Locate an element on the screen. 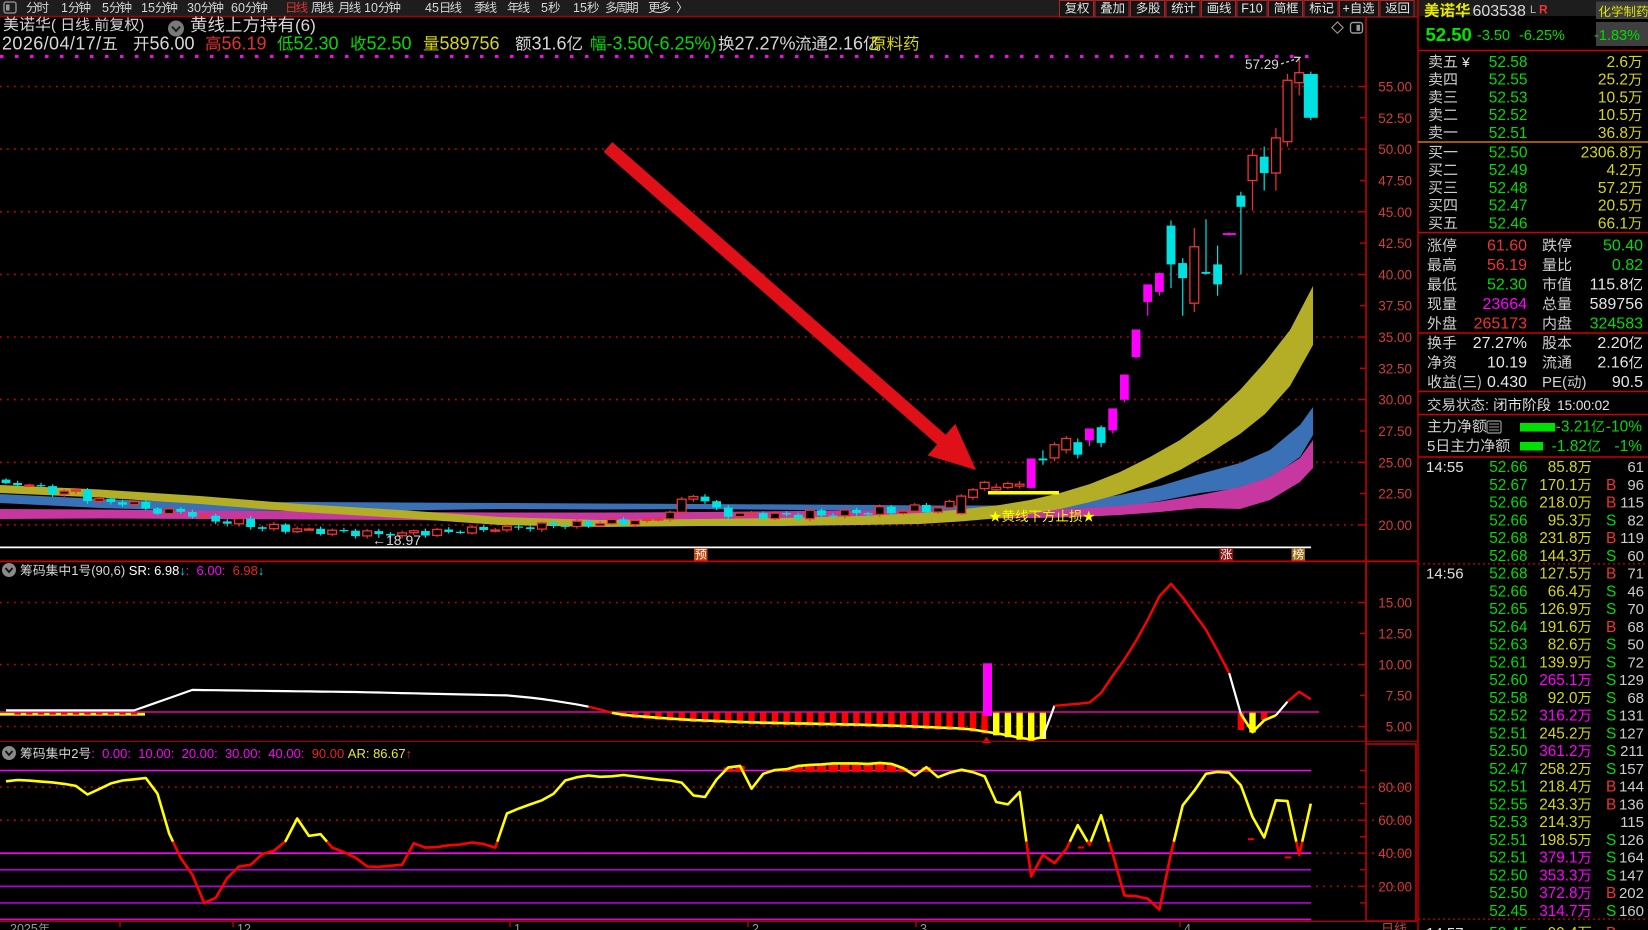 This screenshot has height=930, width=1648. svg-text: 324583 is located at coordinates (1616, 324).